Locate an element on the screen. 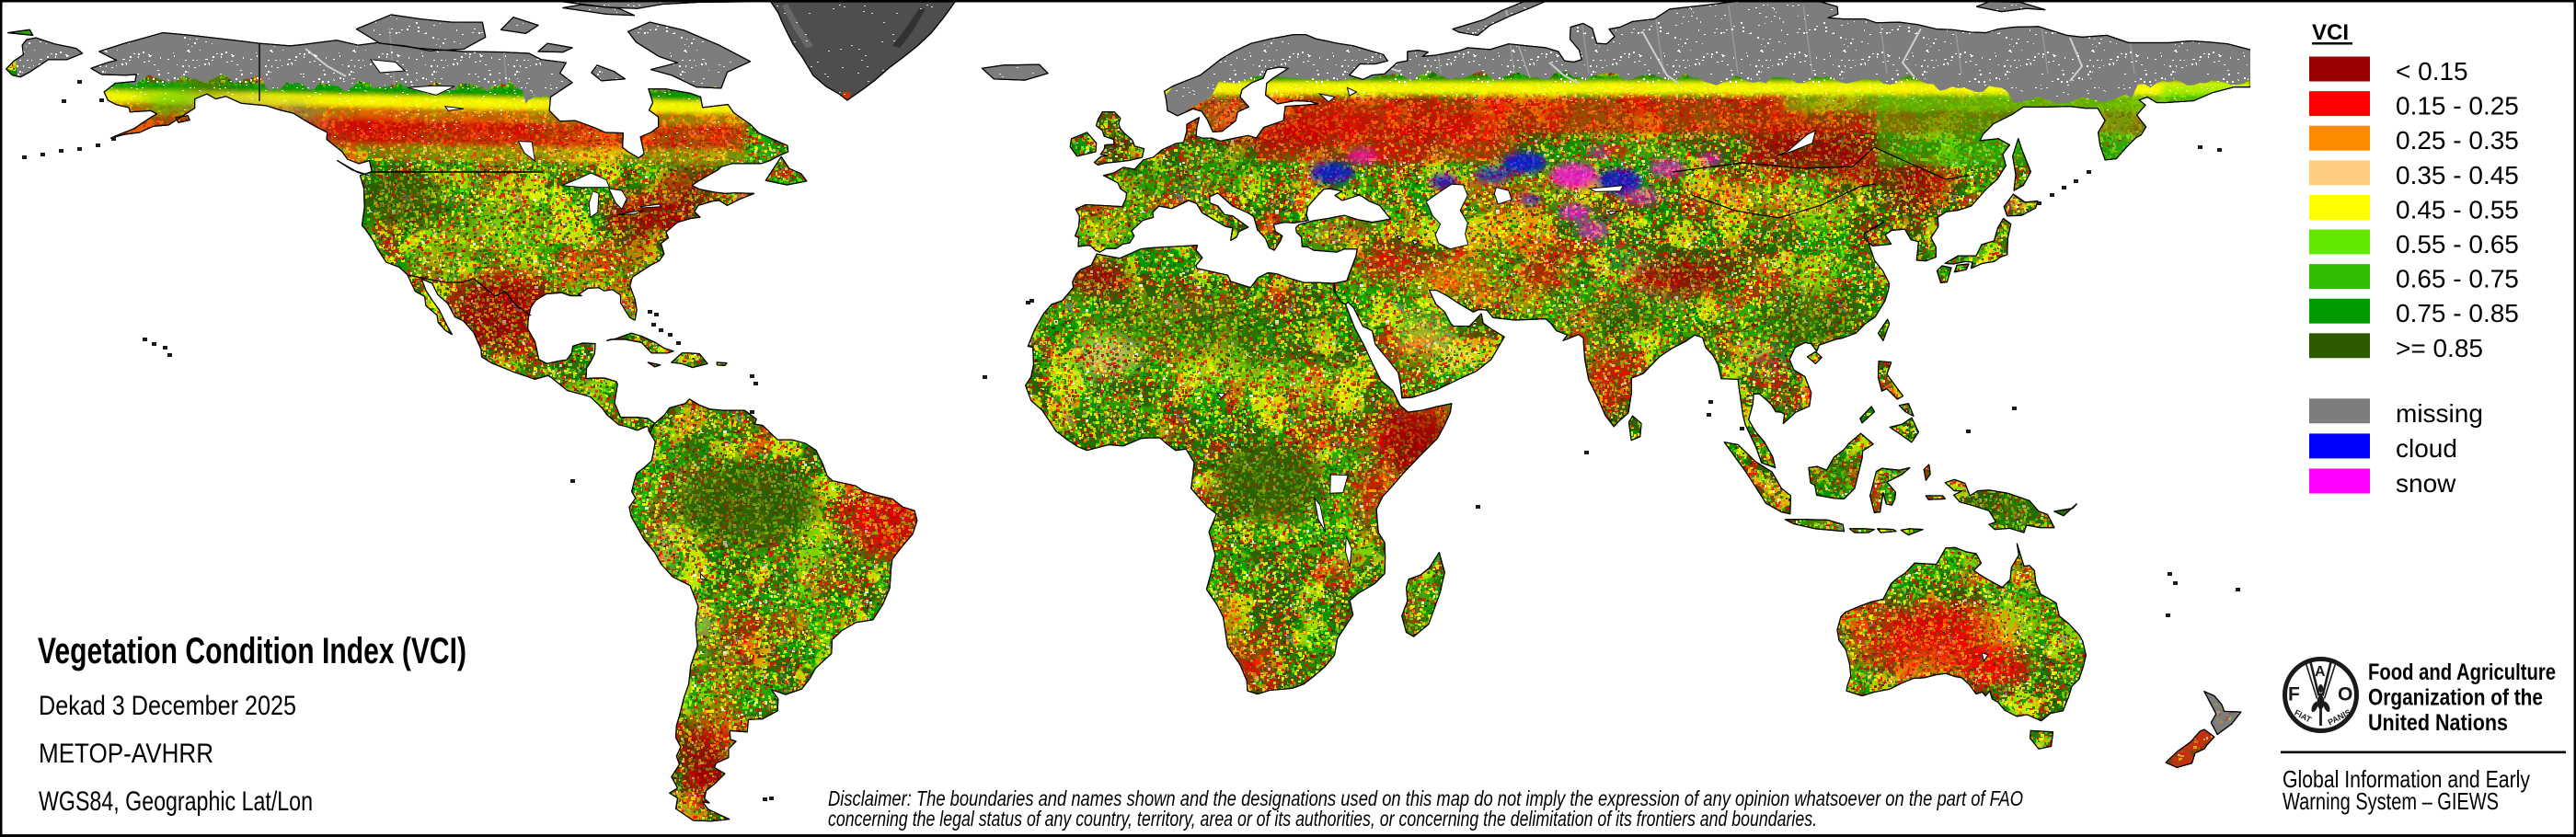  svg-text: 0.25 - 0.35 is located at coordinates (2457, 140).